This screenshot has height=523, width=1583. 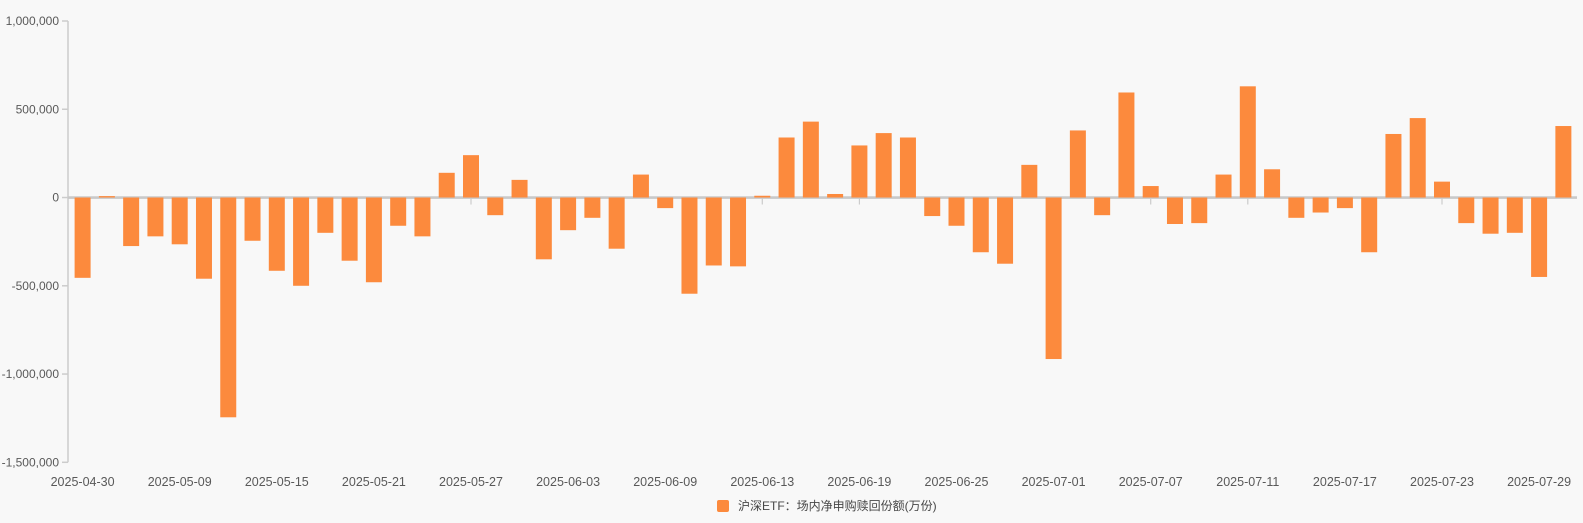 I want to click on x-axis-label: 2025-05-15, so click(x=277, y=482).